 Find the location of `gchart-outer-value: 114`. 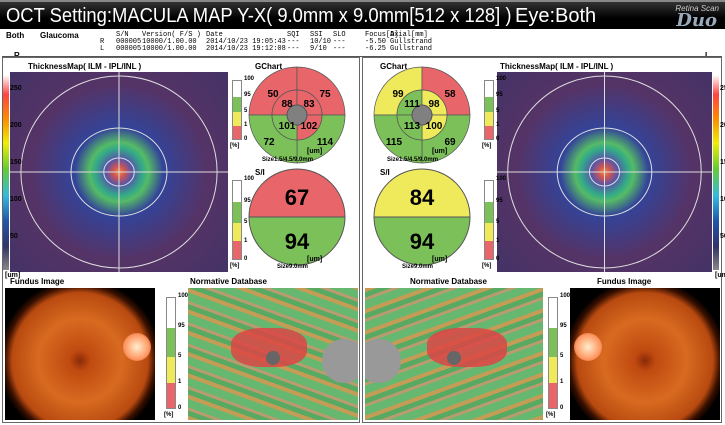

gchart-outer-value: 114 is located at coordinates (325, 142).